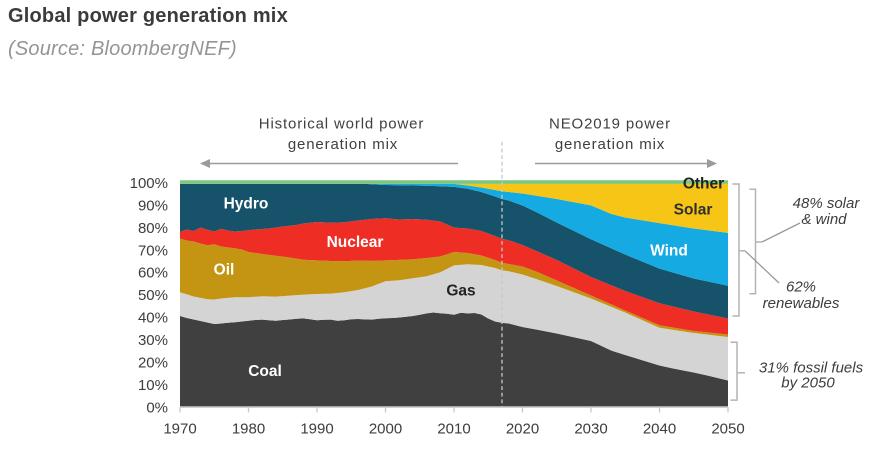 Image resolution: width=876 pixels, height=455 pixels. What do you see at coordinates (522, 429) in the screenshot?
I see `svg-text: 2020` at bounding box center [522, 429].